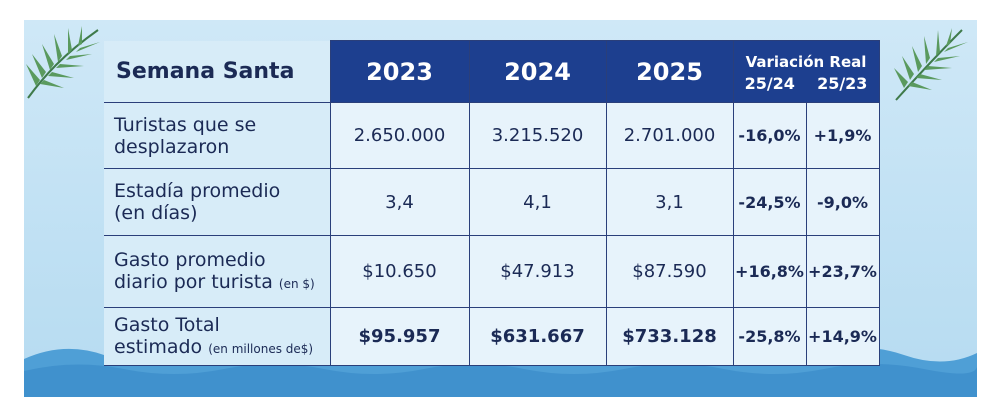  I want to click on row-label-line2: estimado, so click(158, 346).